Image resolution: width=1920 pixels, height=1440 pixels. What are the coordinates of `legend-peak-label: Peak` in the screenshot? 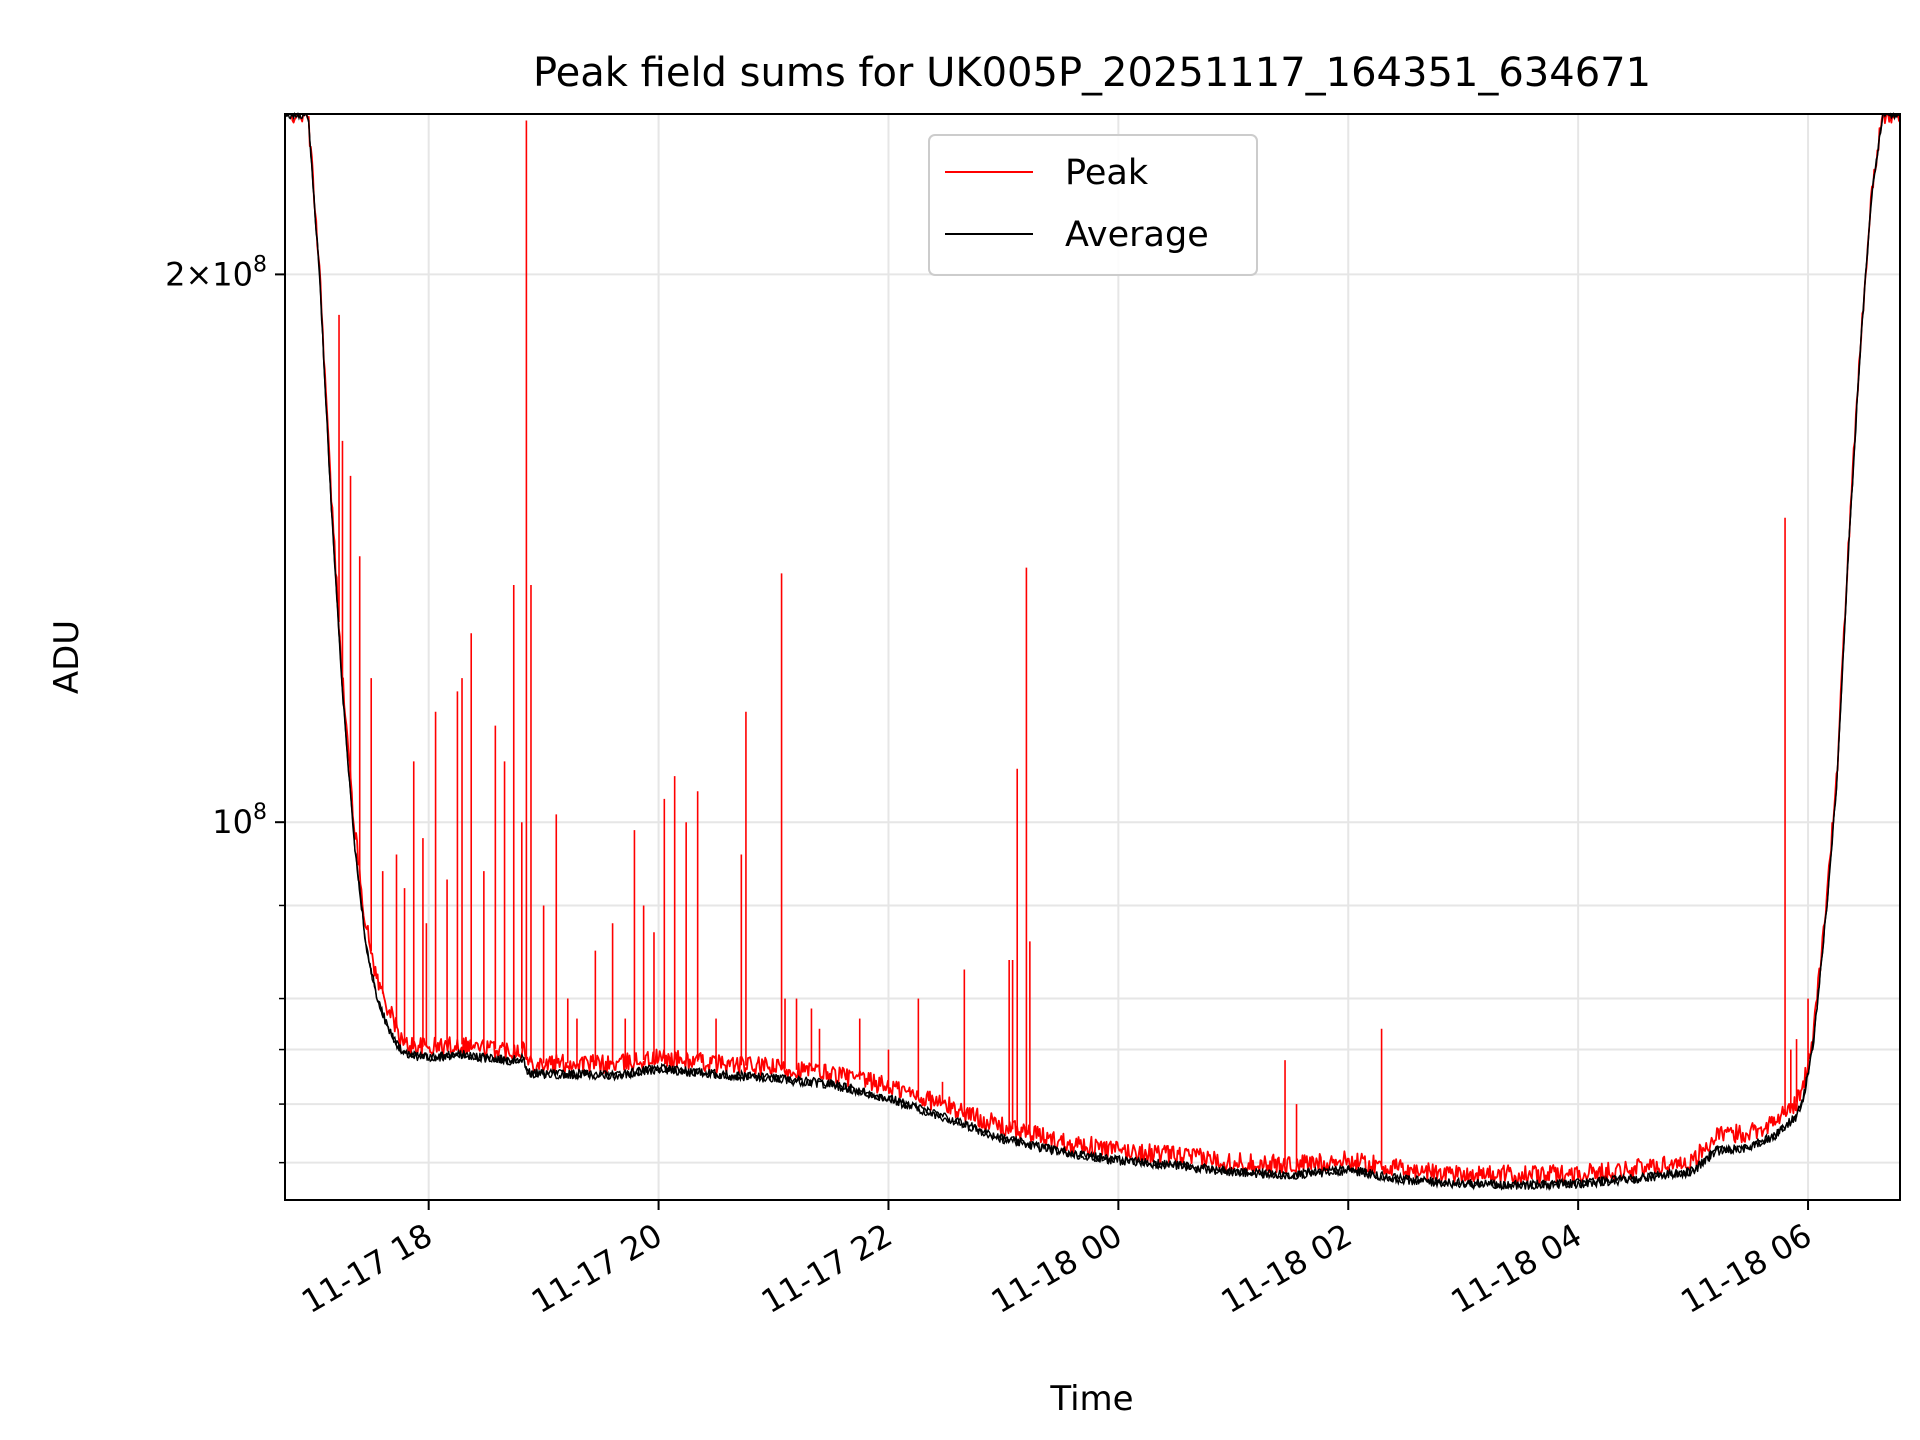 It's located at (1107, 173).